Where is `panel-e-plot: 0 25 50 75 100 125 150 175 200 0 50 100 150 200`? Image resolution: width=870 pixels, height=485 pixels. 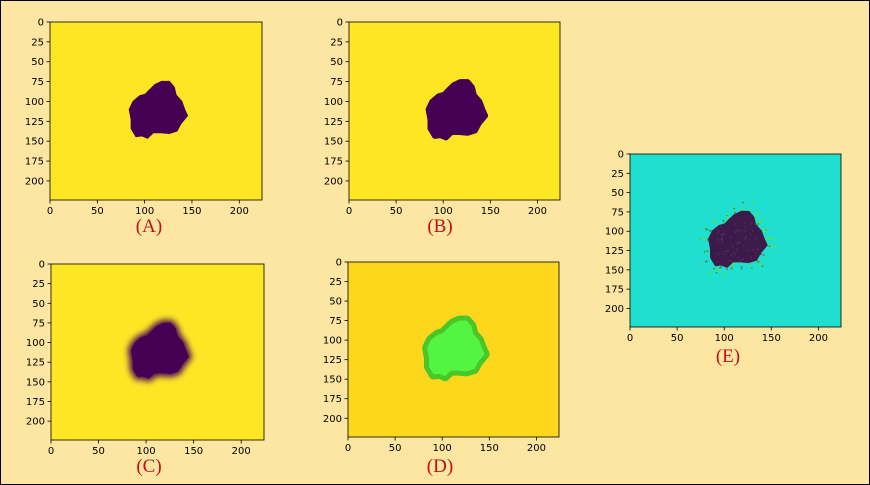 panel-e-plot: 0 25 50 75 100 125 150 175 200 0 50 100 150 200 is located at coordinates (723, 247).